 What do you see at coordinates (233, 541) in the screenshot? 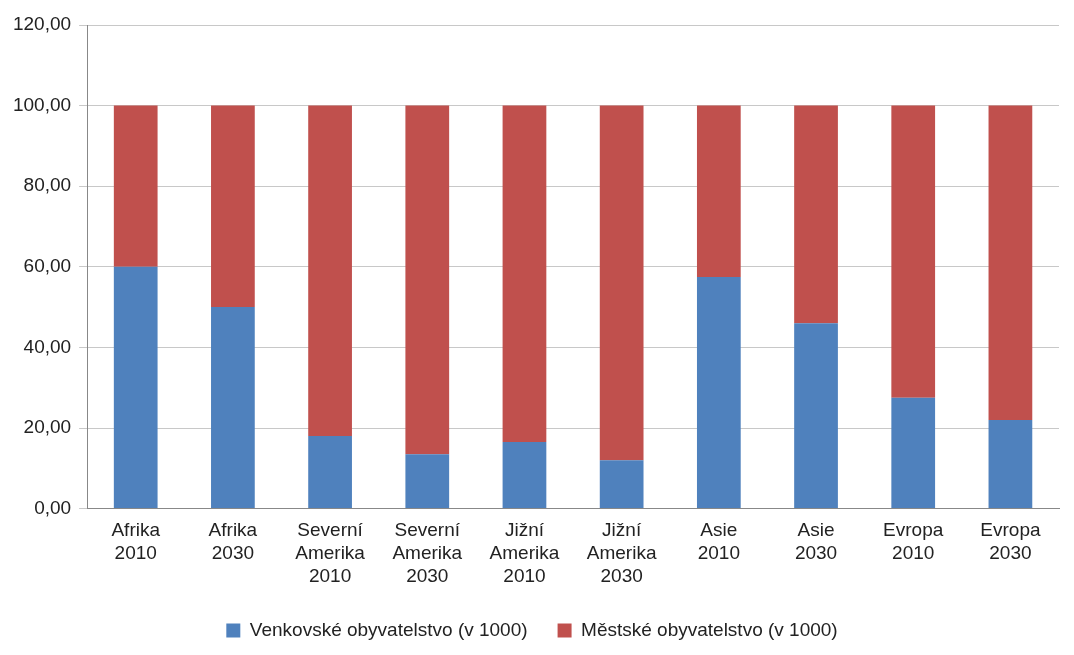
I see `x-tick-label: Afrika 2030` at bounding box center [233, 541].